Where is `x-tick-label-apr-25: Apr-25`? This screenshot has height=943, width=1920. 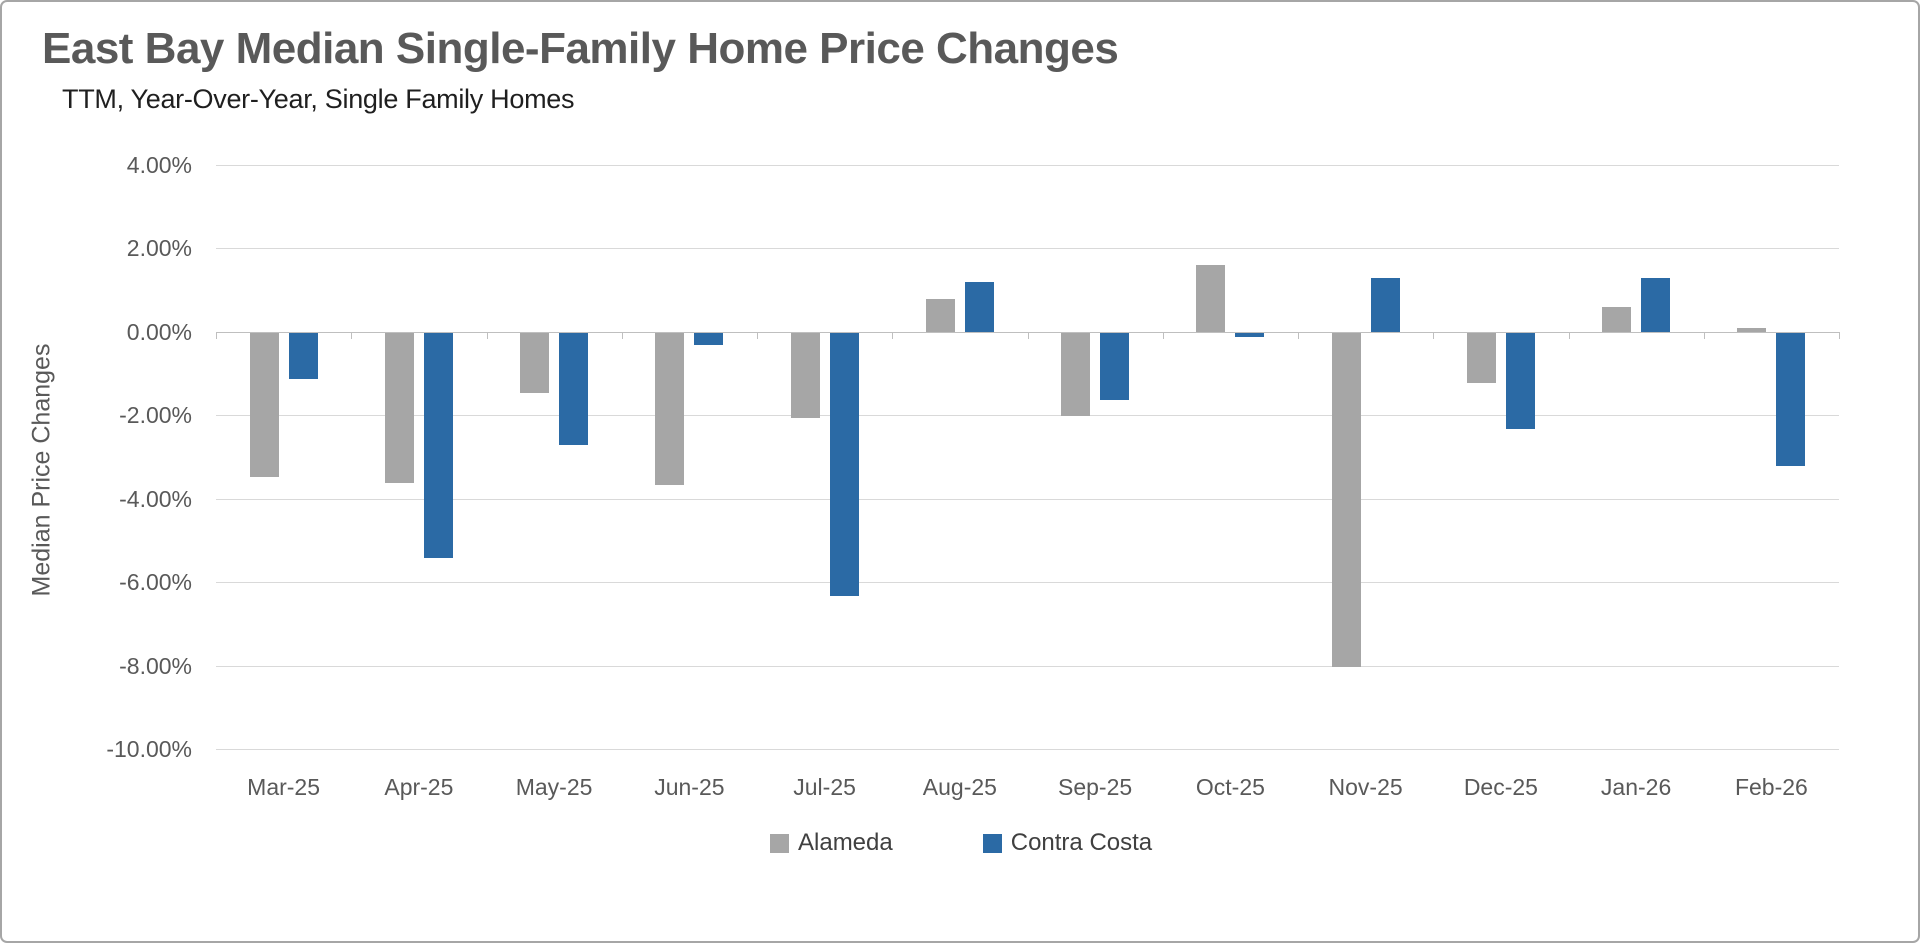 x-tick-label-apr-25: Apr-25 is located at coordinates (419, 787).